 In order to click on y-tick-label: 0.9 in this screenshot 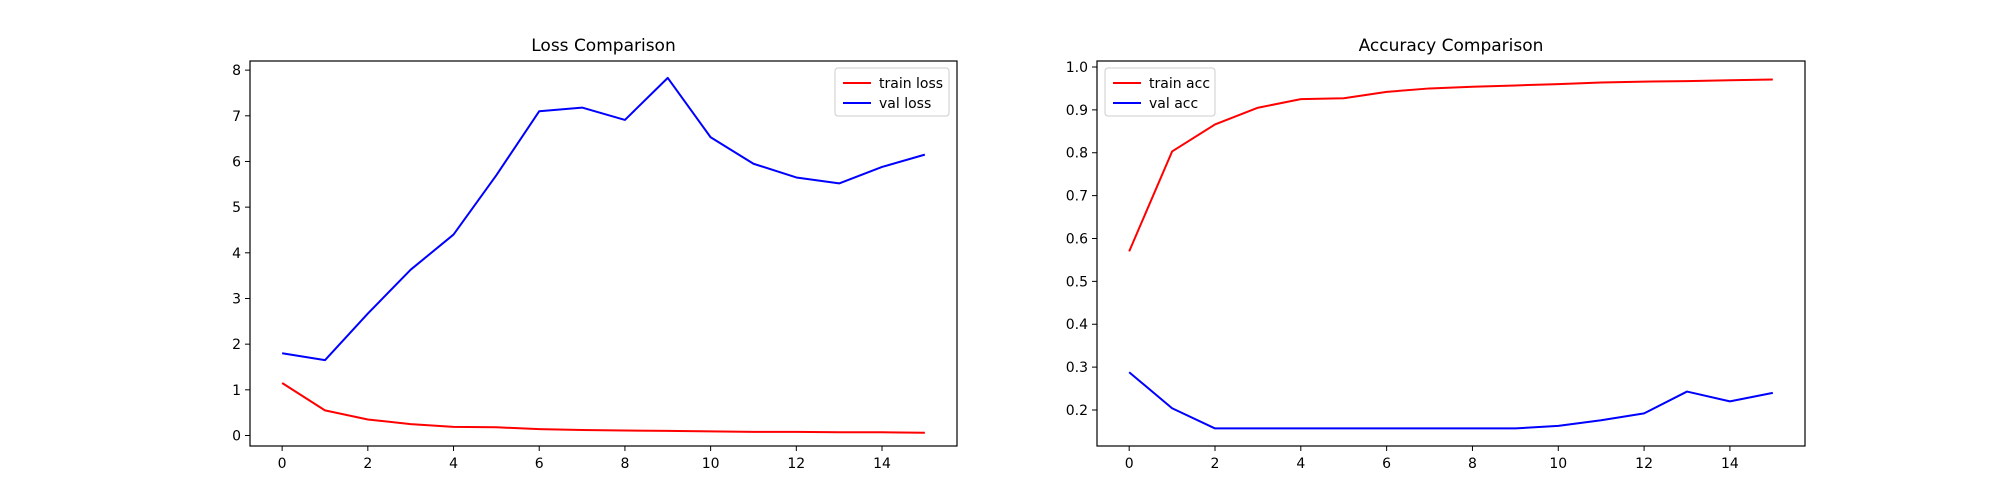, I will do `click(1077, 111)`.